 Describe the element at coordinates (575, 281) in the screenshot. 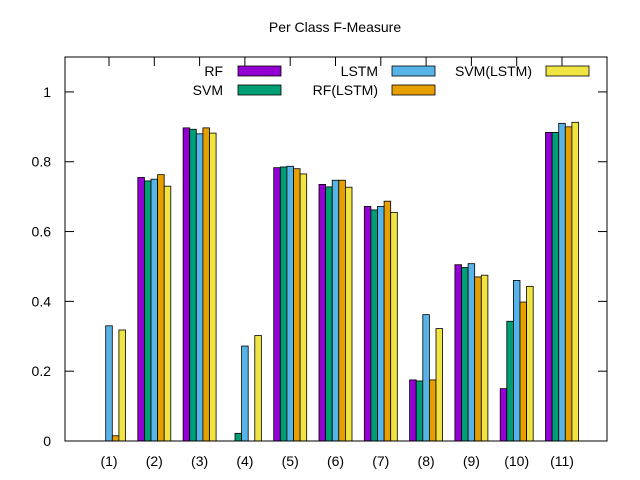

I see `bar-svm-lstm--10` at that location.